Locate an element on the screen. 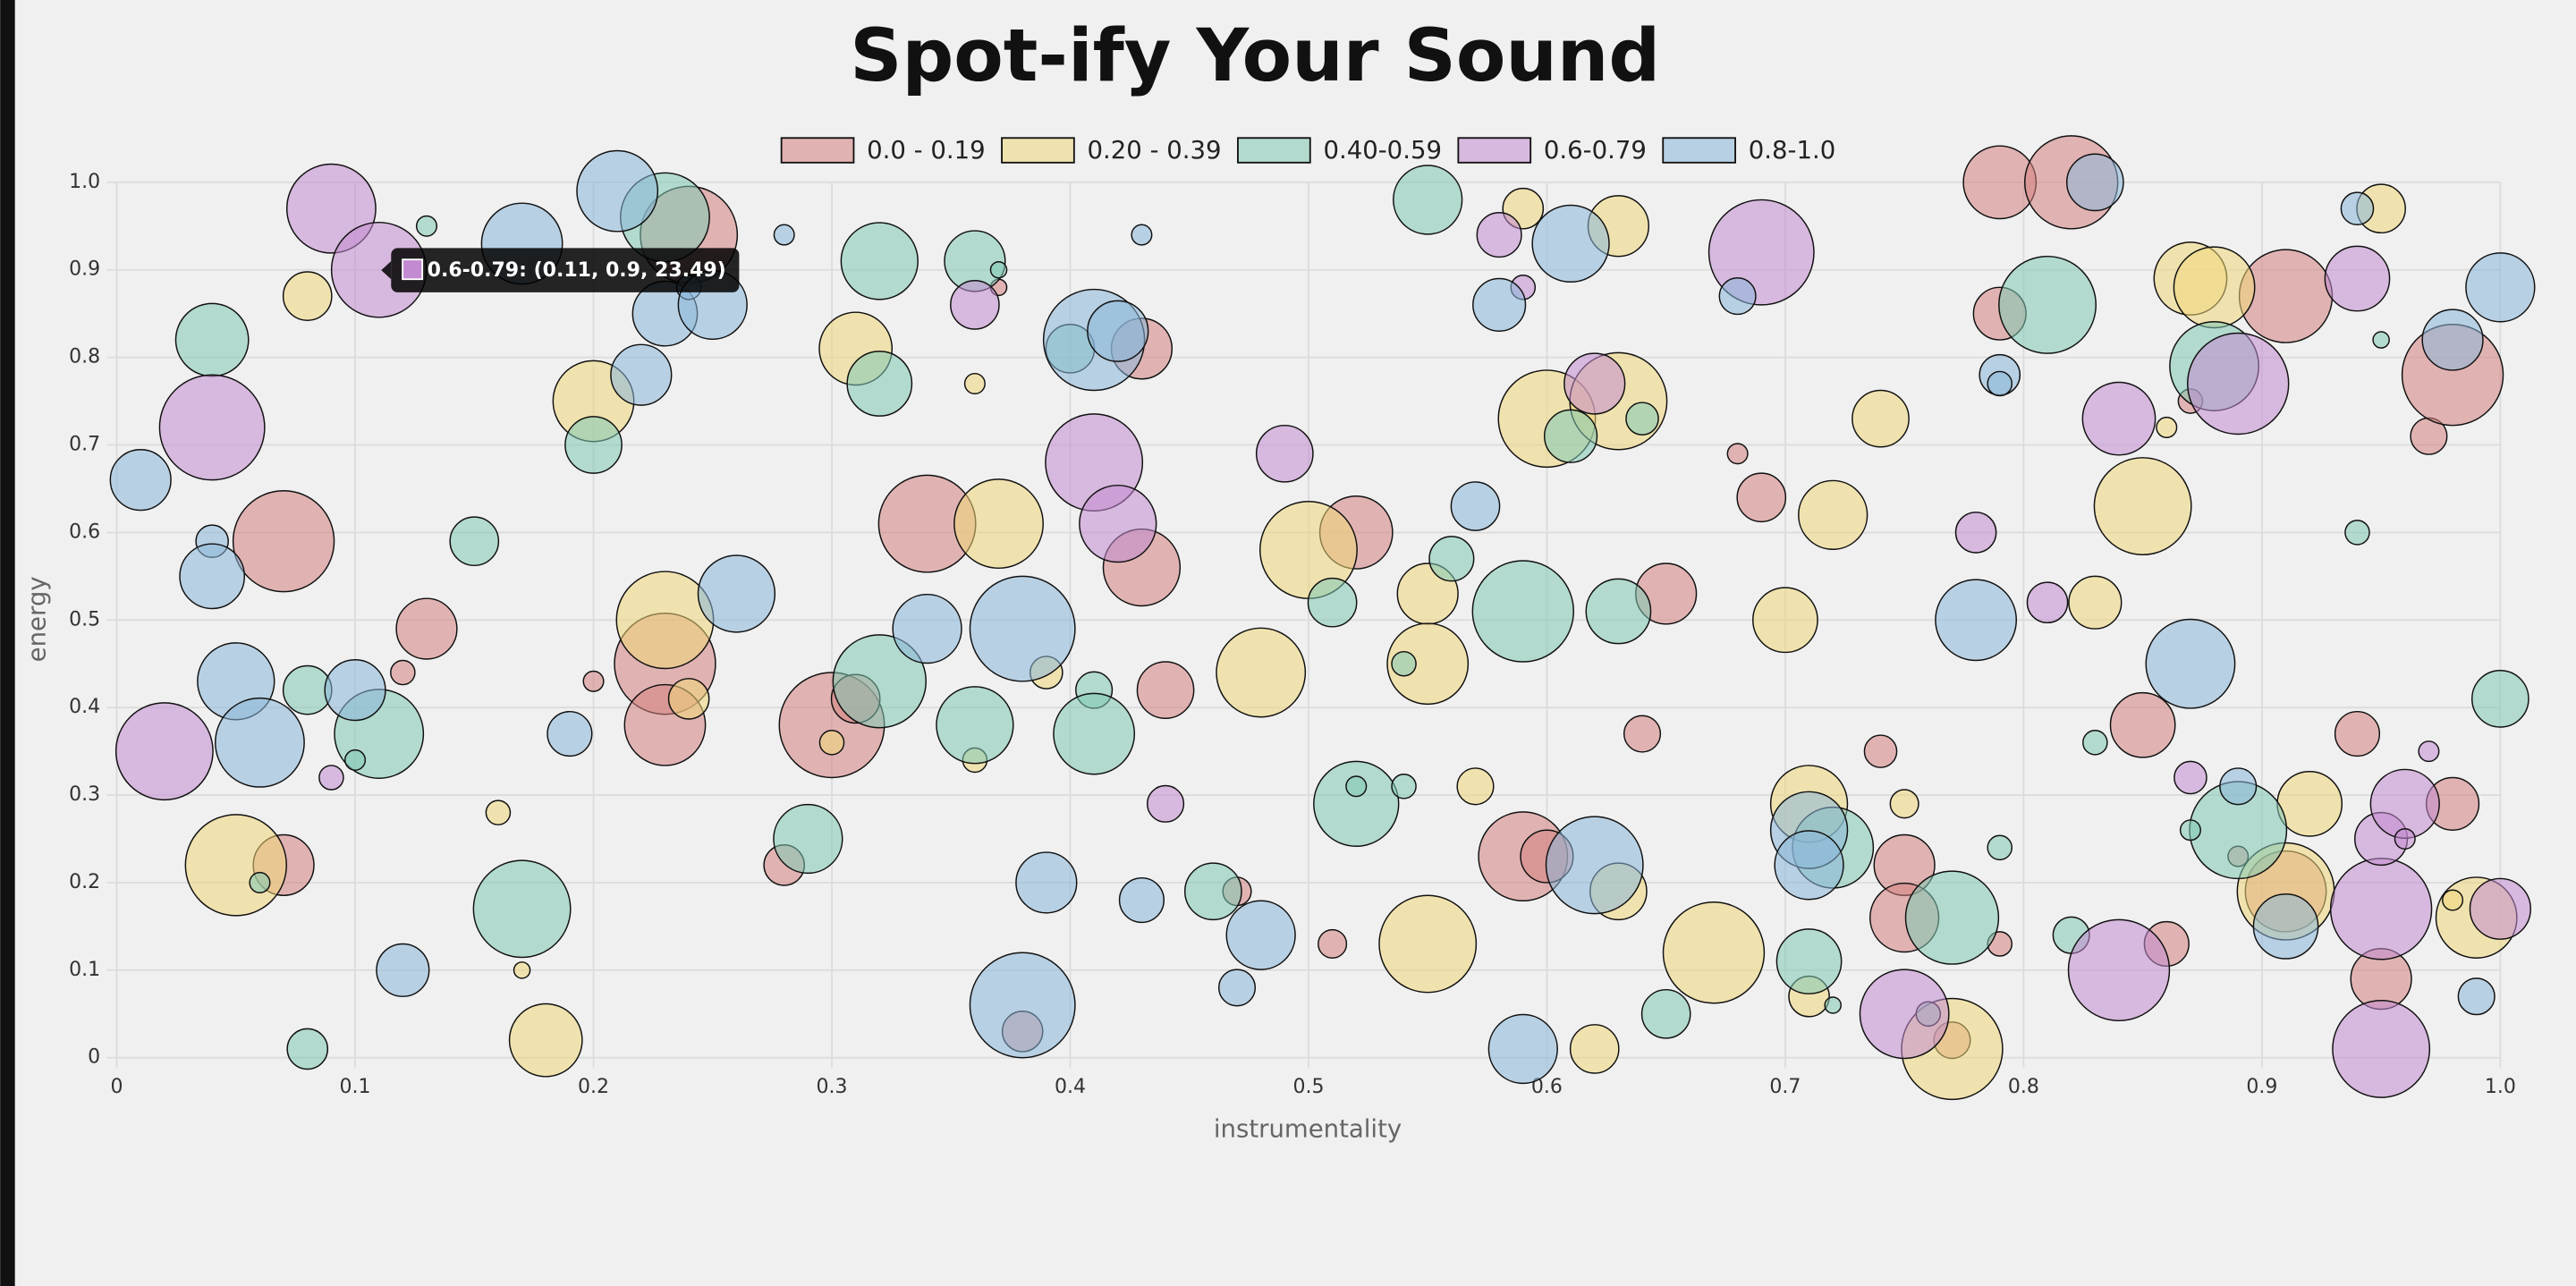  x-axis-title: instrumentality is located at coordinates (1308, 1129).